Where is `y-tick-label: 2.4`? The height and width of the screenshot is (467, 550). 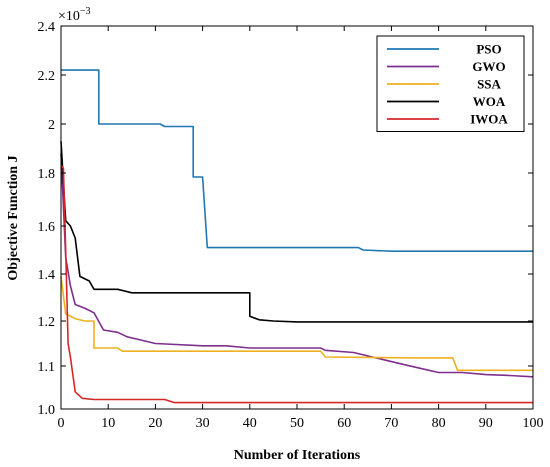
y-tick-label: 2.4 is located at coordinates (47, 27).